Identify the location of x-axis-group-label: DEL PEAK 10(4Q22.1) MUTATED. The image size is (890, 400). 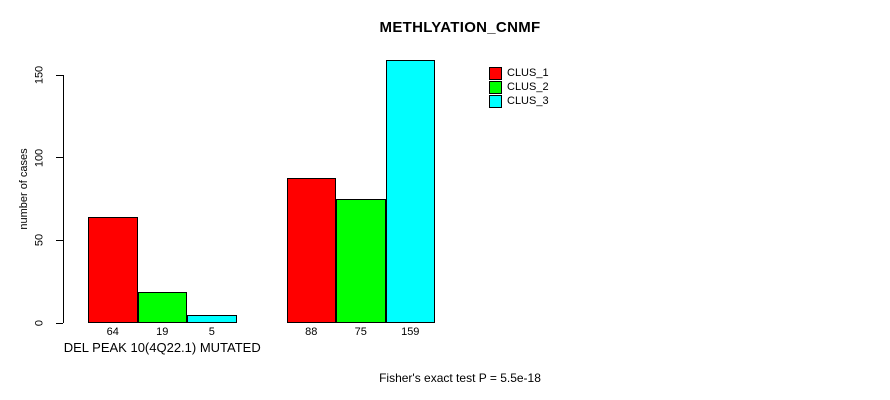
(162, 347).